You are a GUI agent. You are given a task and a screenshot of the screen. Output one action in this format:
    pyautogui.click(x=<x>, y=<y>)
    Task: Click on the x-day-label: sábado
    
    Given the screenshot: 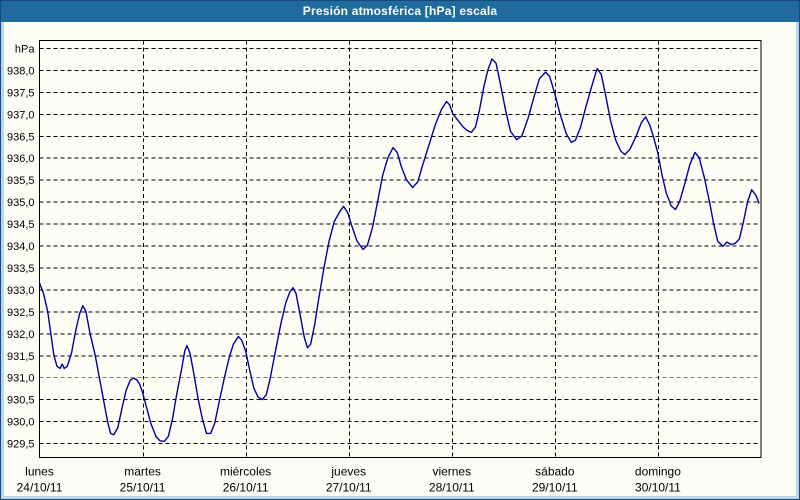 What is the action you would take?
    pyautogui.click(x=555, y=472)
    